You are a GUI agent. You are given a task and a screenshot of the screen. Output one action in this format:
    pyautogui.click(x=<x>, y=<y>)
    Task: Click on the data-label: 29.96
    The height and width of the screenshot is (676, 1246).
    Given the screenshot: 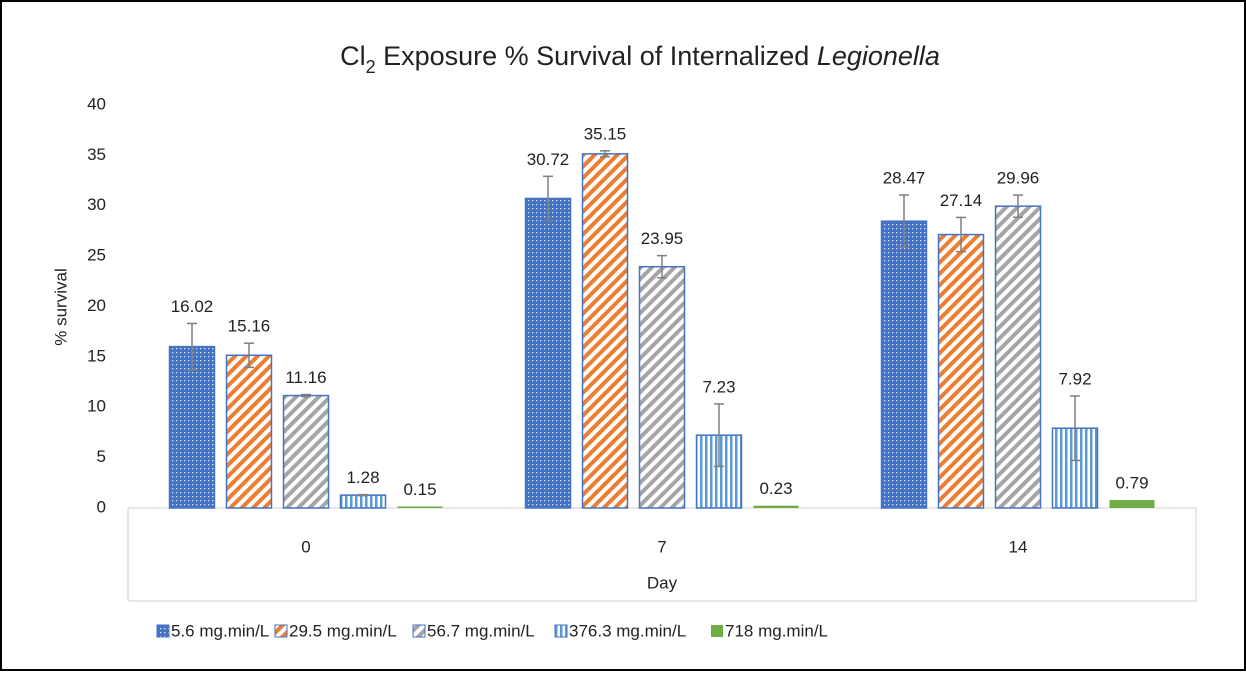 What is the action you would take?
    pyautogui.click(x=1018, y=178)
    